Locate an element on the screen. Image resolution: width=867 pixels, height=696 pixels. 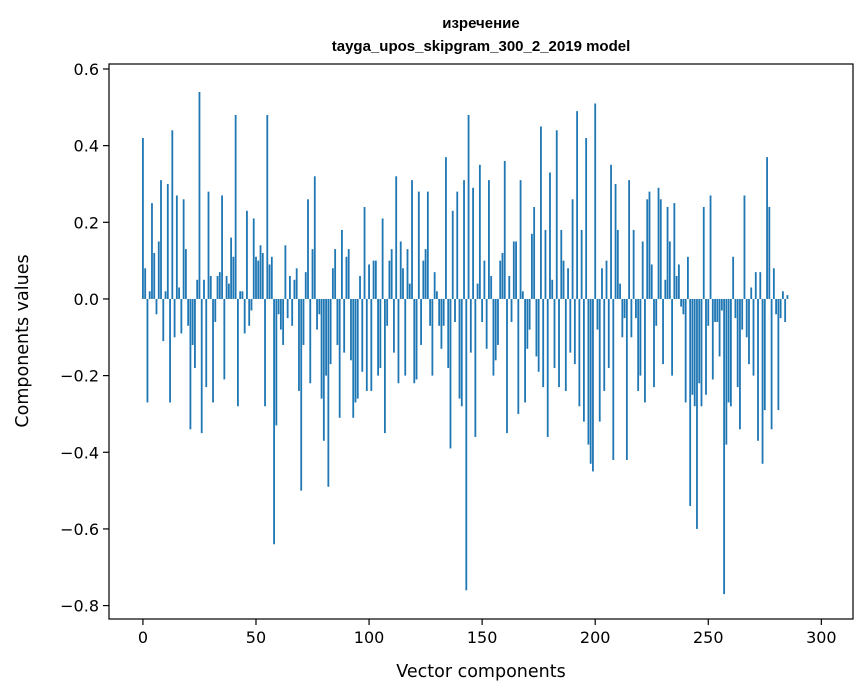
x-axis-label: Vector components is located at coordinates (480, 672).